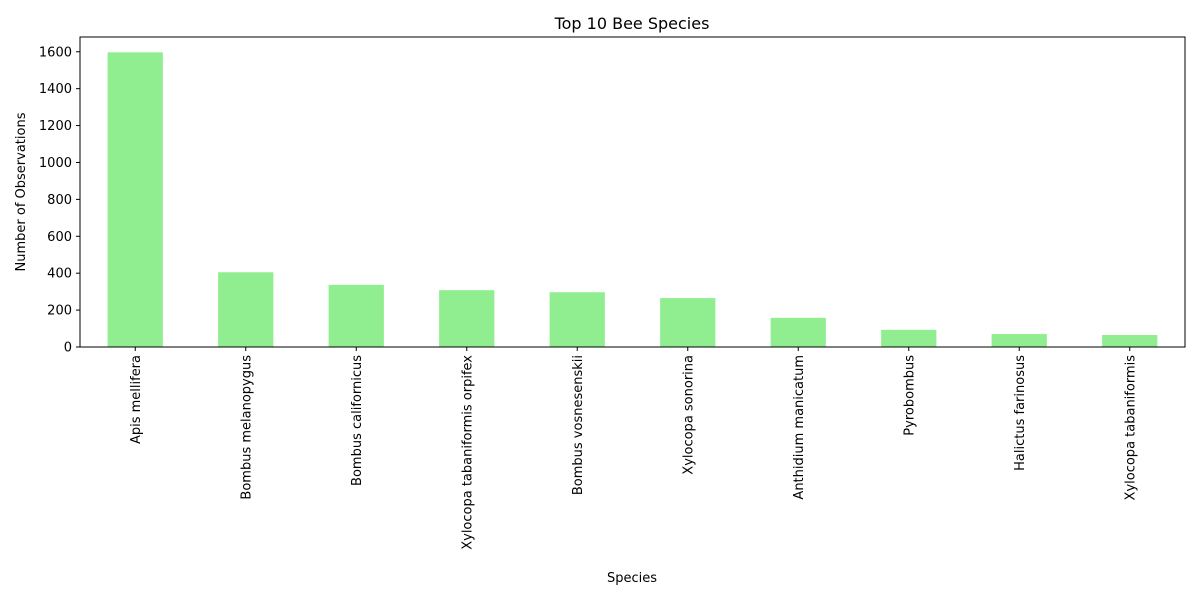 The image size is (1200, 604). I want to click on x-tick-label: Bombus melanopygus, so click(246, 427).